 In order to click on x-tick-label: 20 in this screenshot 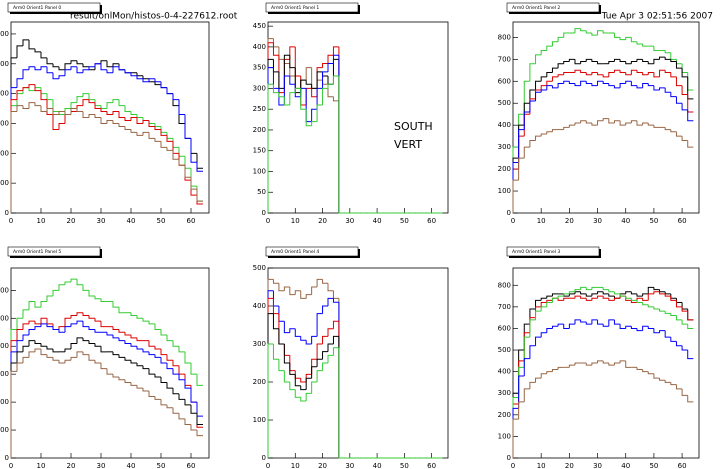, I will do `click(569, 465)`.